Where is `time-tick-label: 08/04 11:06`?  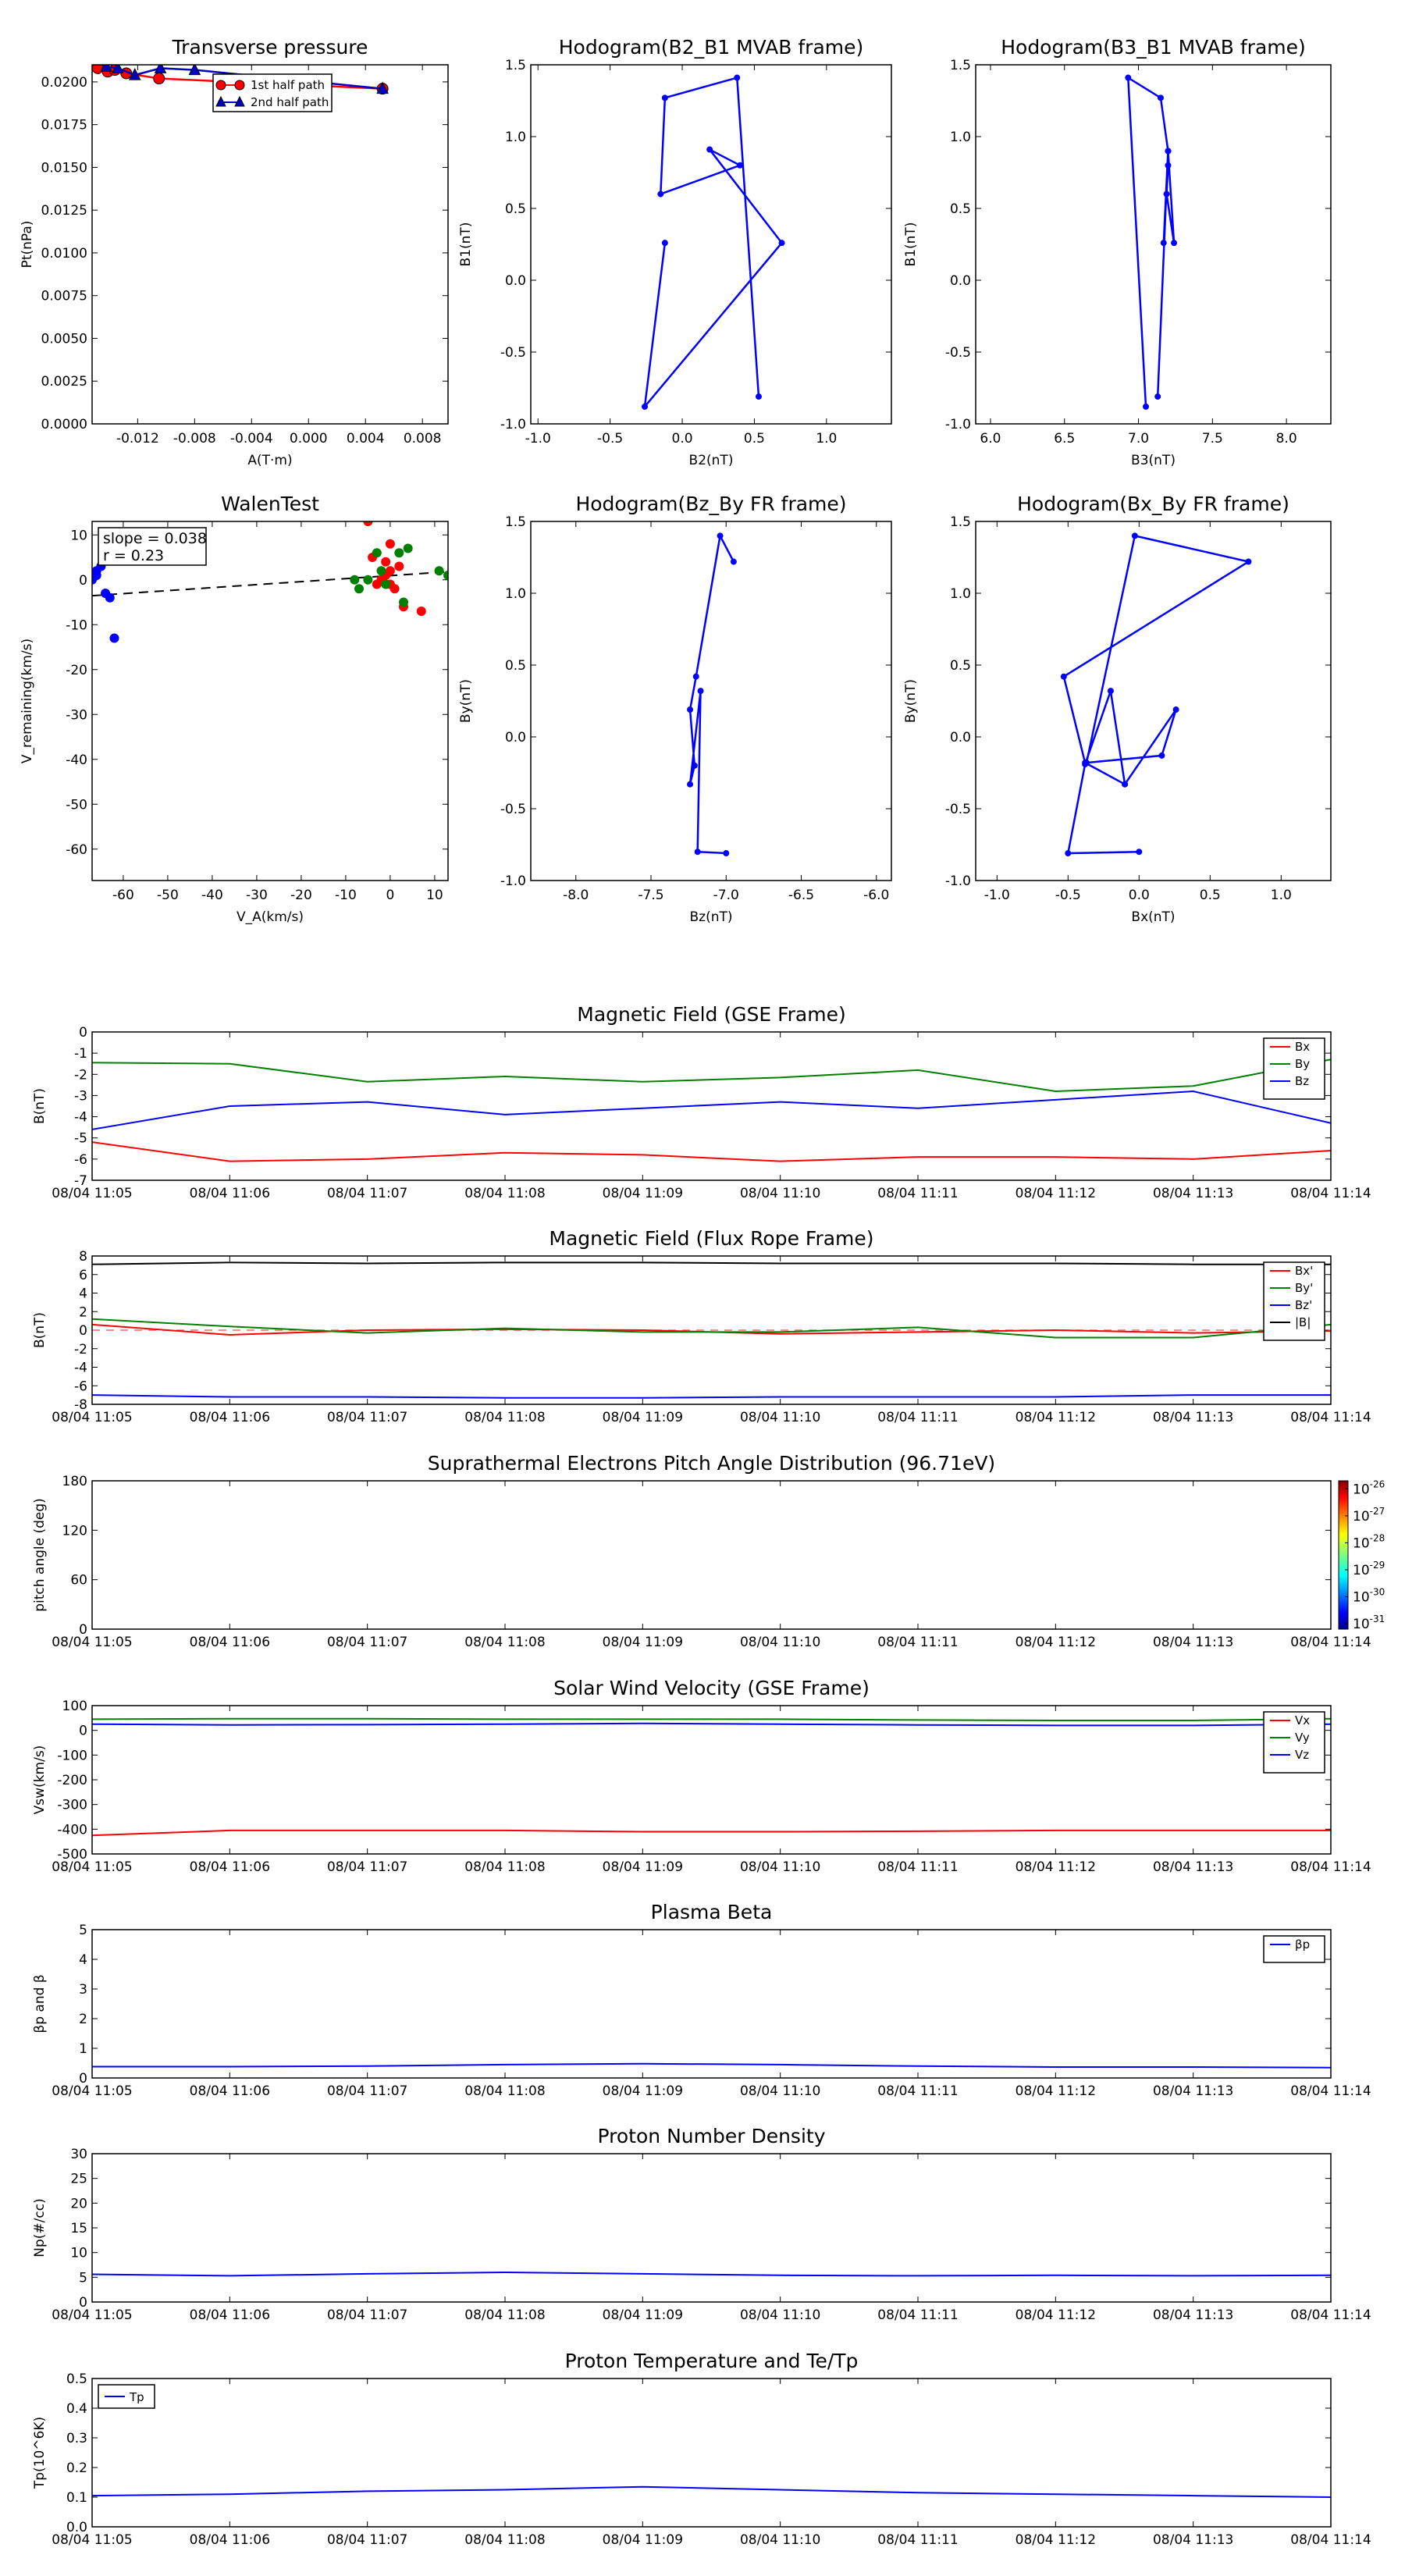
time-tick-label: 08/04 11:06 is located at coordinates (230, 1193).